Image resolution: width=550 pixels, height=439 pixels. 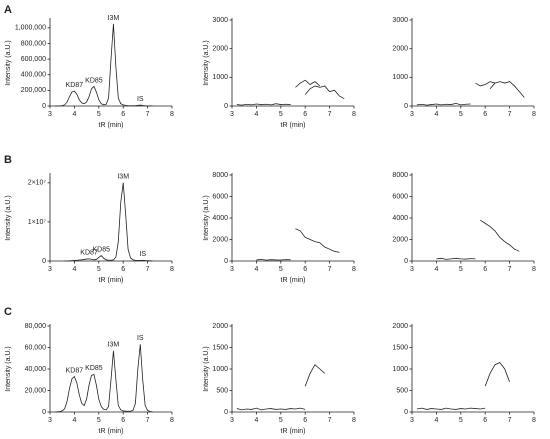 What do you see at coordinates (33, 59) in the screenshot?
I see `y-tick-label: 600,000` at bounding box center [33, 59].